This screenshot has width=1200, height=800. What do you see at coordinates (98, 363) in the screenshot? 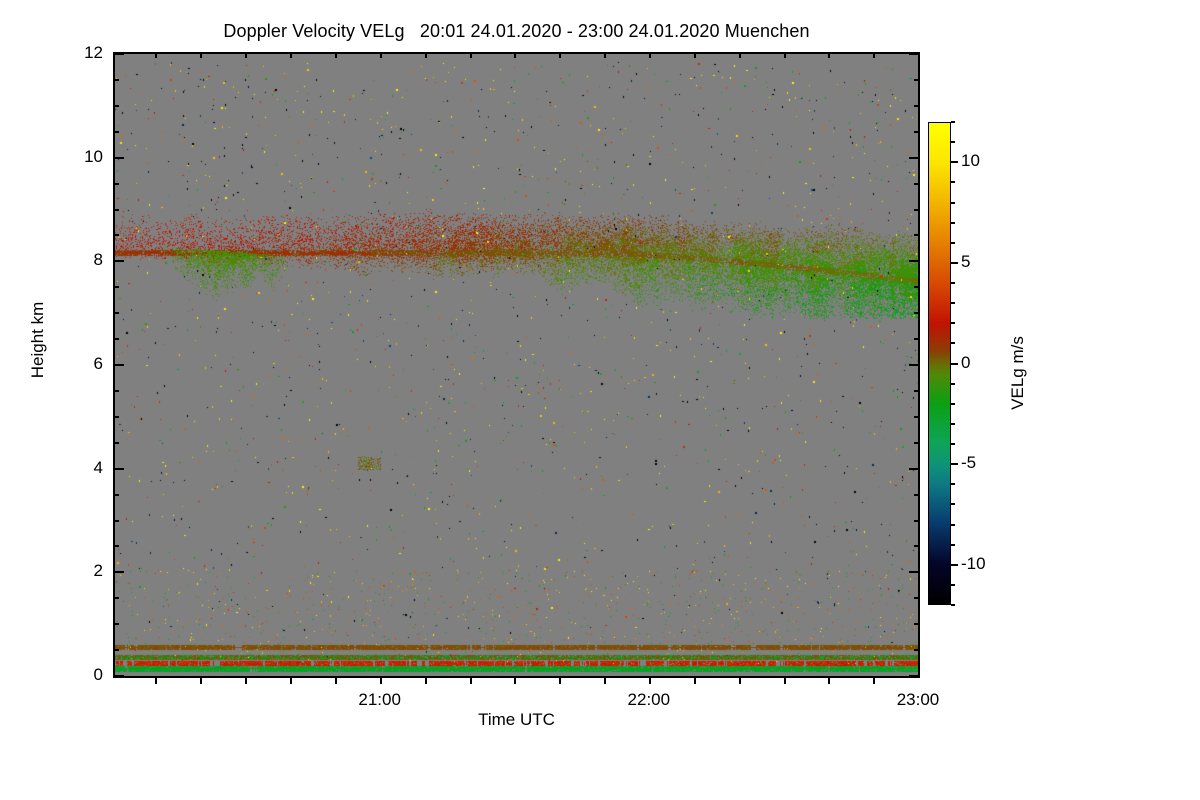
I see `y-tick-label: 6` at bounding box center [98, 363].